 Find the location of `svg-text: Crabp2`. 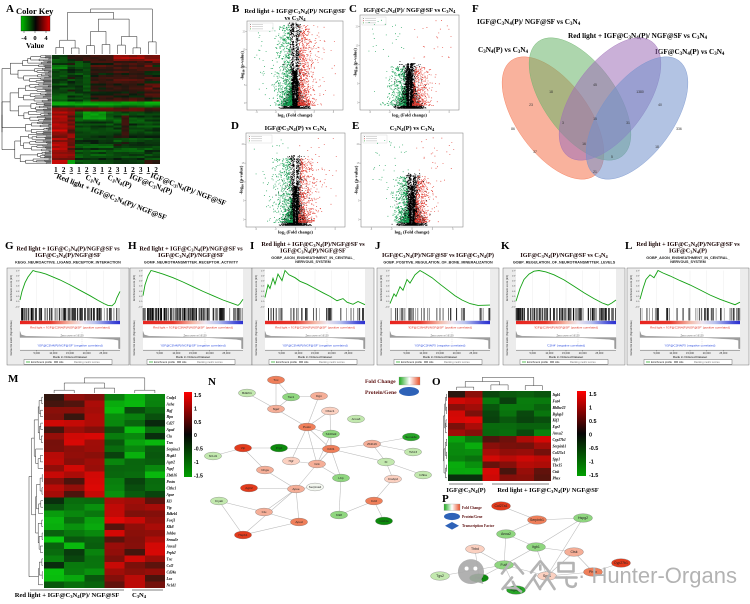

svg-text: Crabp2 is located at coordinates (393, 479).